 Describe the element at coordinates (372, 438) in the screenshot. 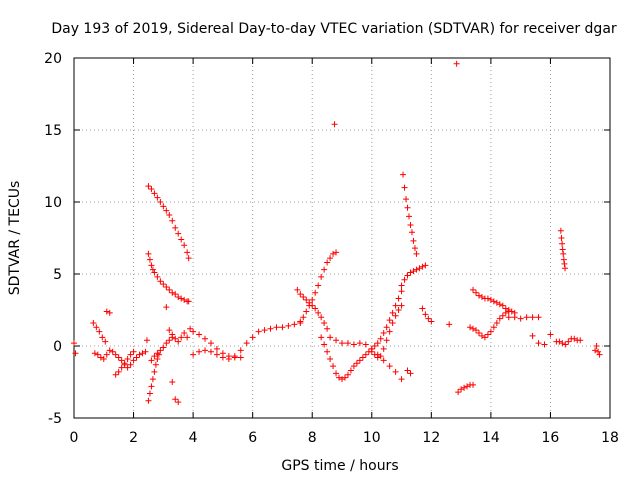

I see `x-tick-label: 10` at that location.